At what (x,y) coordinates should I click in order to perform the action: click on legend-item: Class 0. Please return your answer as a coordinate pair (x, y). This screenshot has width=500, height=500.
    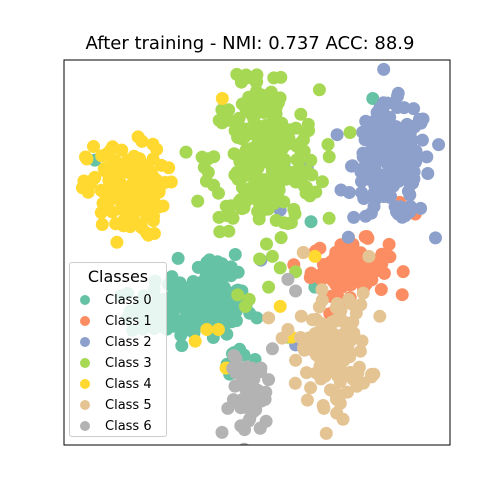
    Looking at the image, I should click on (116, 300).